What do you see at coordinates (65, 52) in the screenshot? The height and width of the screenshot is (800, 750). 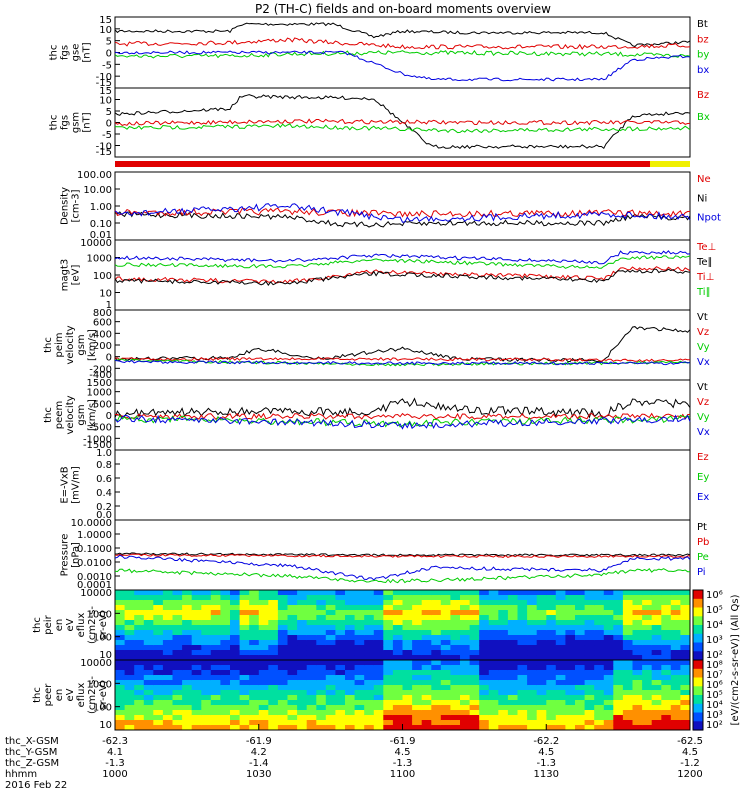 I see `y-axis-label-line: fgs` at bounding box center [65, 52].